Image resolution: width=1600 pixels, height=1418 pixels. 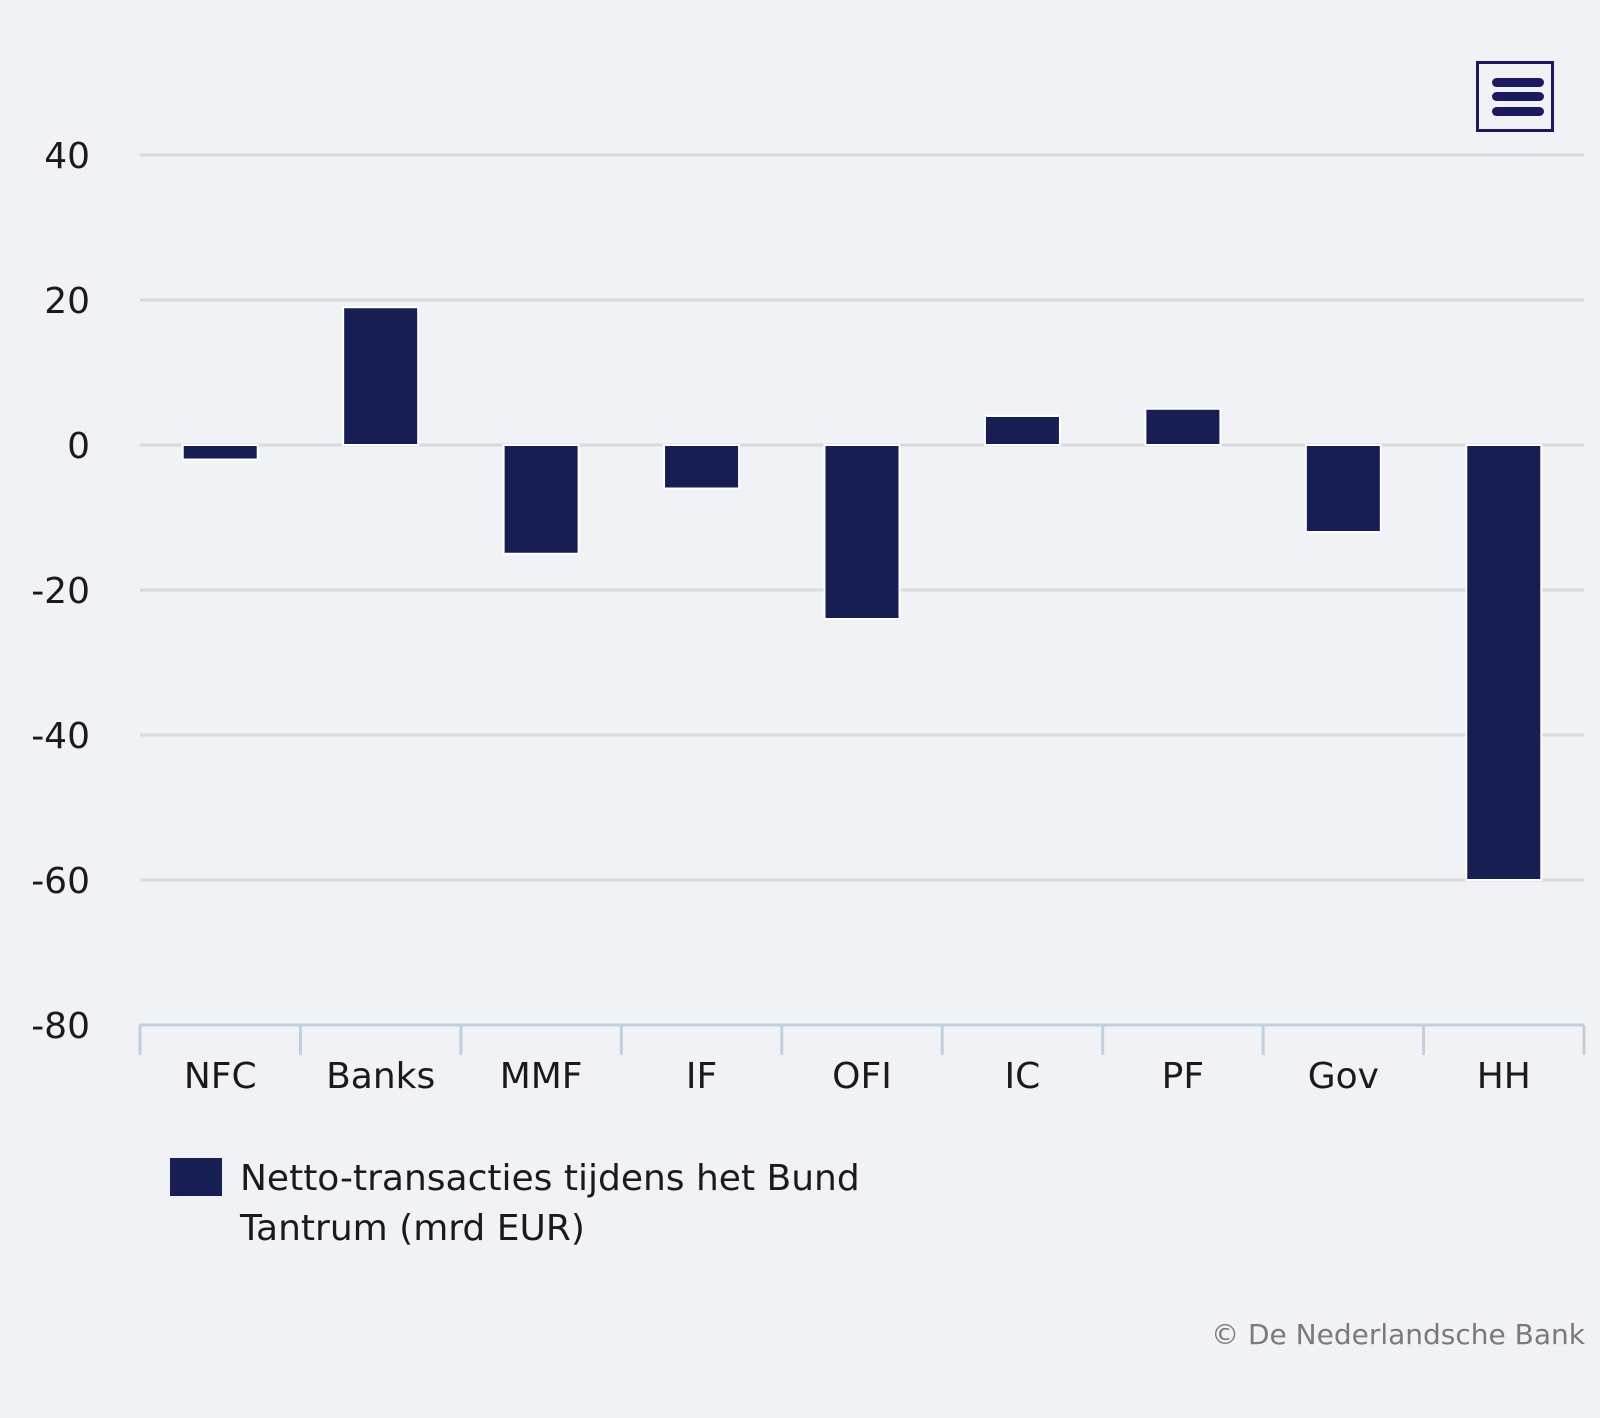 What do you see at coordinates (1022, 430) in the screenshot?
I see `bar-ic` at bounding box center [1022, 430].